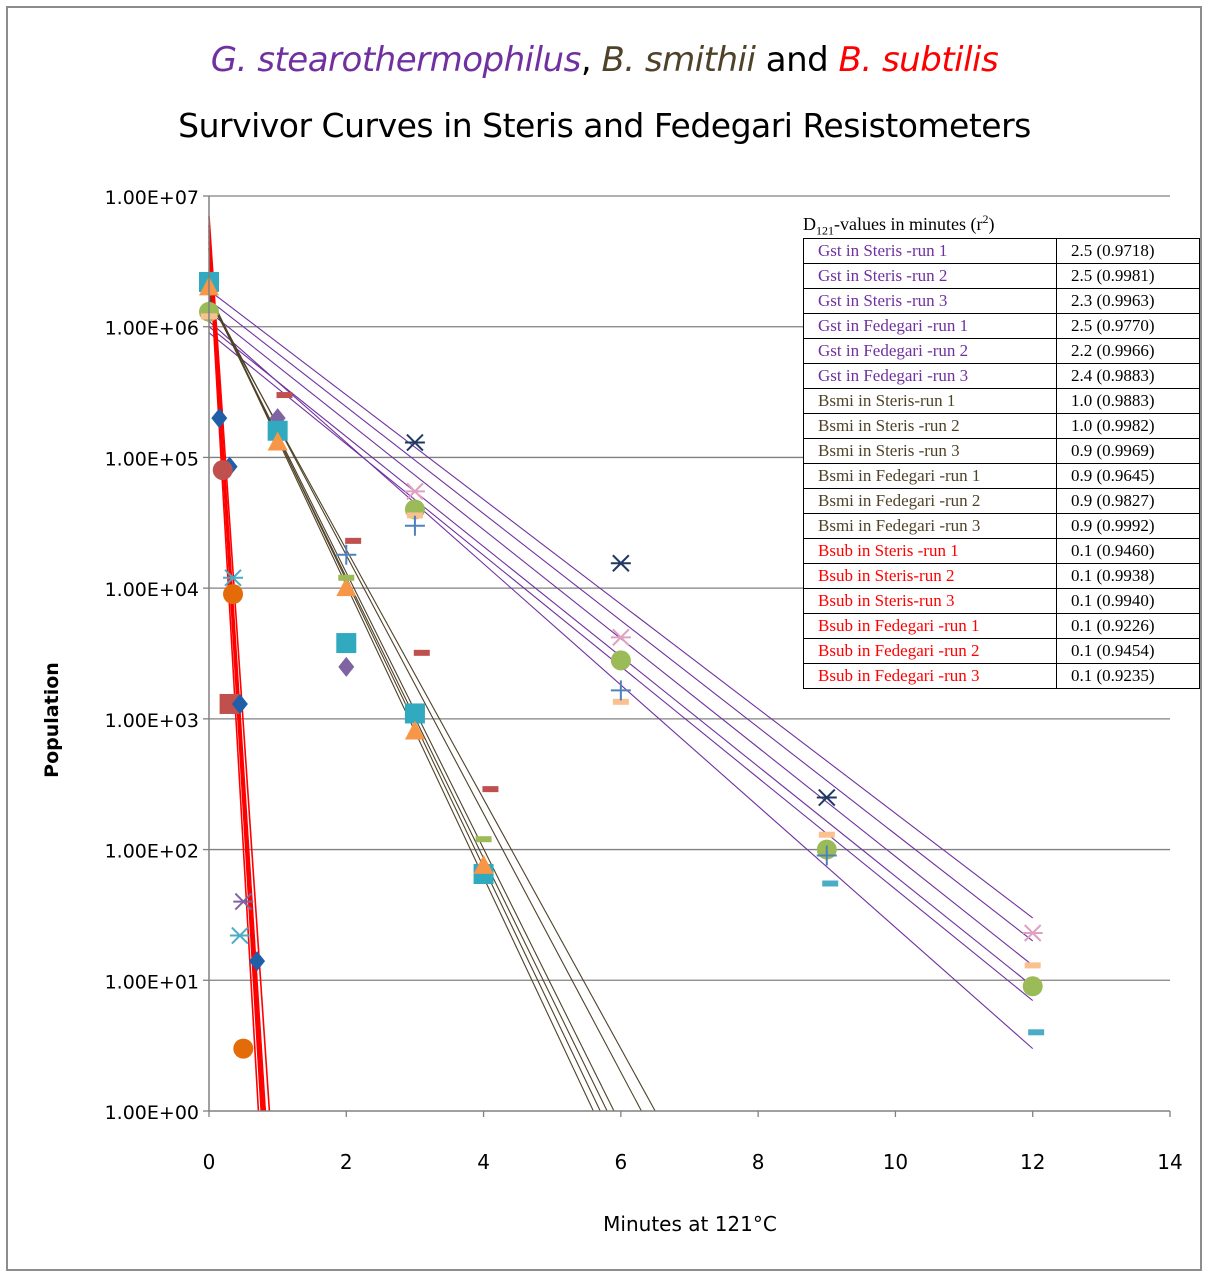  Describe the element at coordinates (1128, 426) in the screenshot. I see `d-value: 1.0 (0.9982)` at that location.